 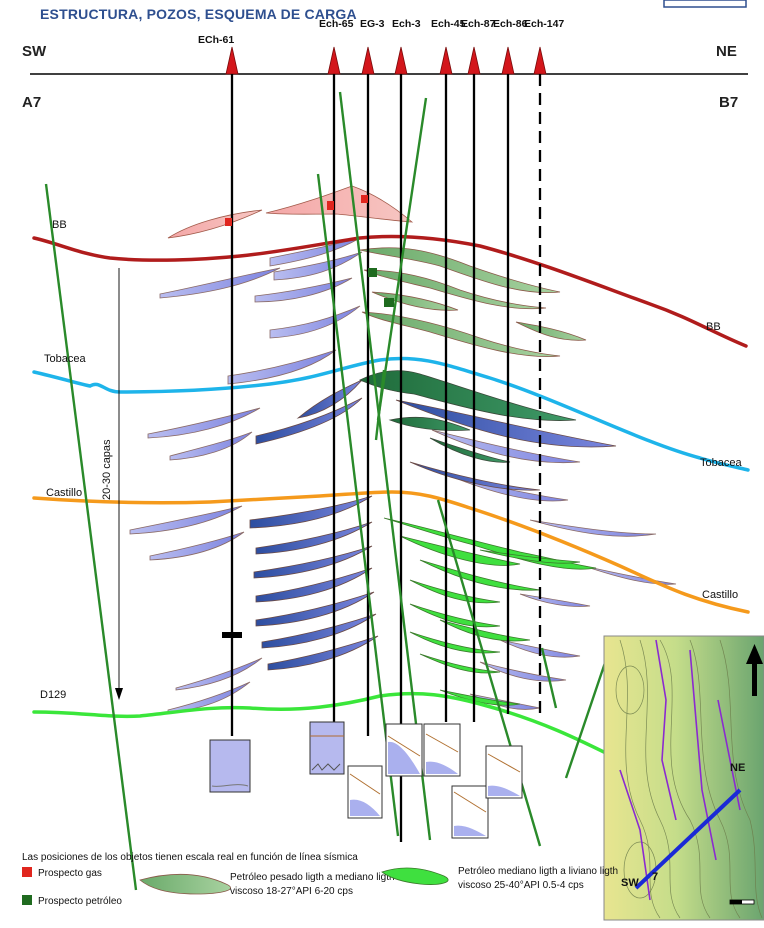 What do you see at coordinates (80, 901) in the screenshot?
I see `legend-oil-label: Prospecto petróleo` at bounding box center [80, 901].